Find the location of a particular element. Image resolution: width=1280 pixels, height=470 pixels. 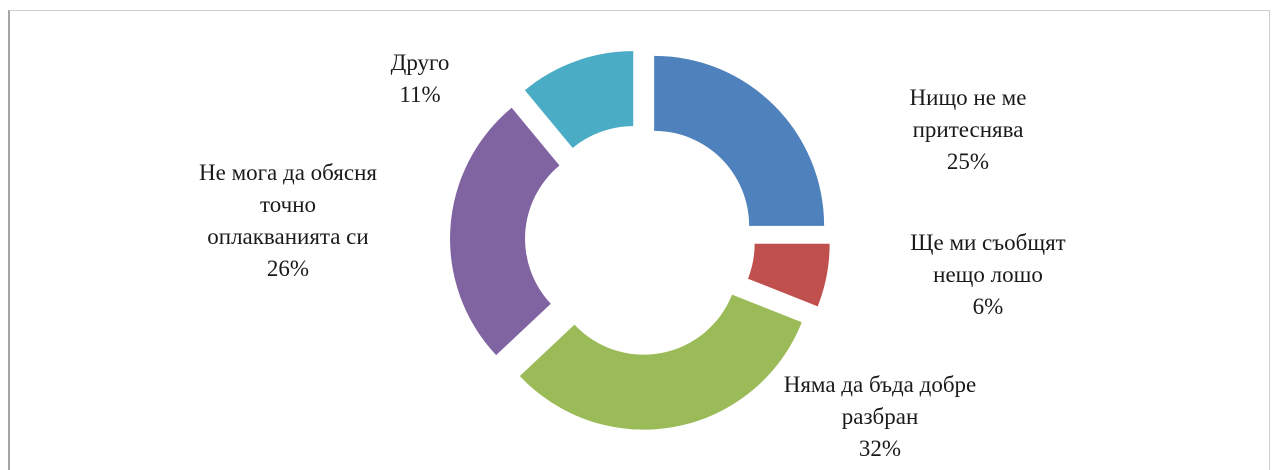

slice-percent: 11% is located at coordinates (419, 94).